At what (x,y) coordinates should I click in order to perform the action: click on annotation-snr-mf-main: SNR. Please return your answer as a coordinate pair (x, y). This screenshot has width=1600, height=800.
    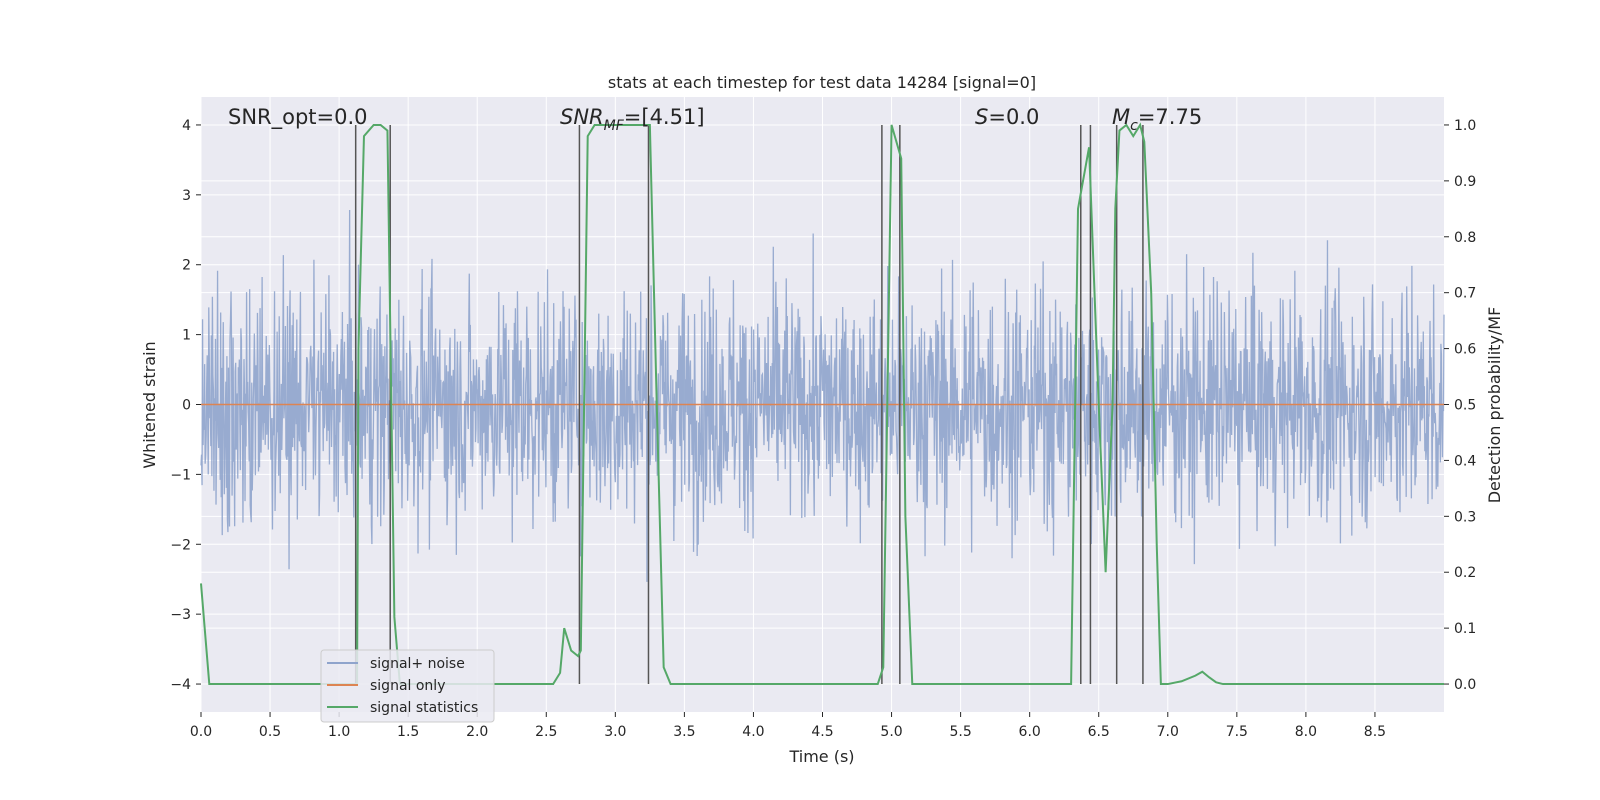
    Looking at the image, I should click on (582, 117).